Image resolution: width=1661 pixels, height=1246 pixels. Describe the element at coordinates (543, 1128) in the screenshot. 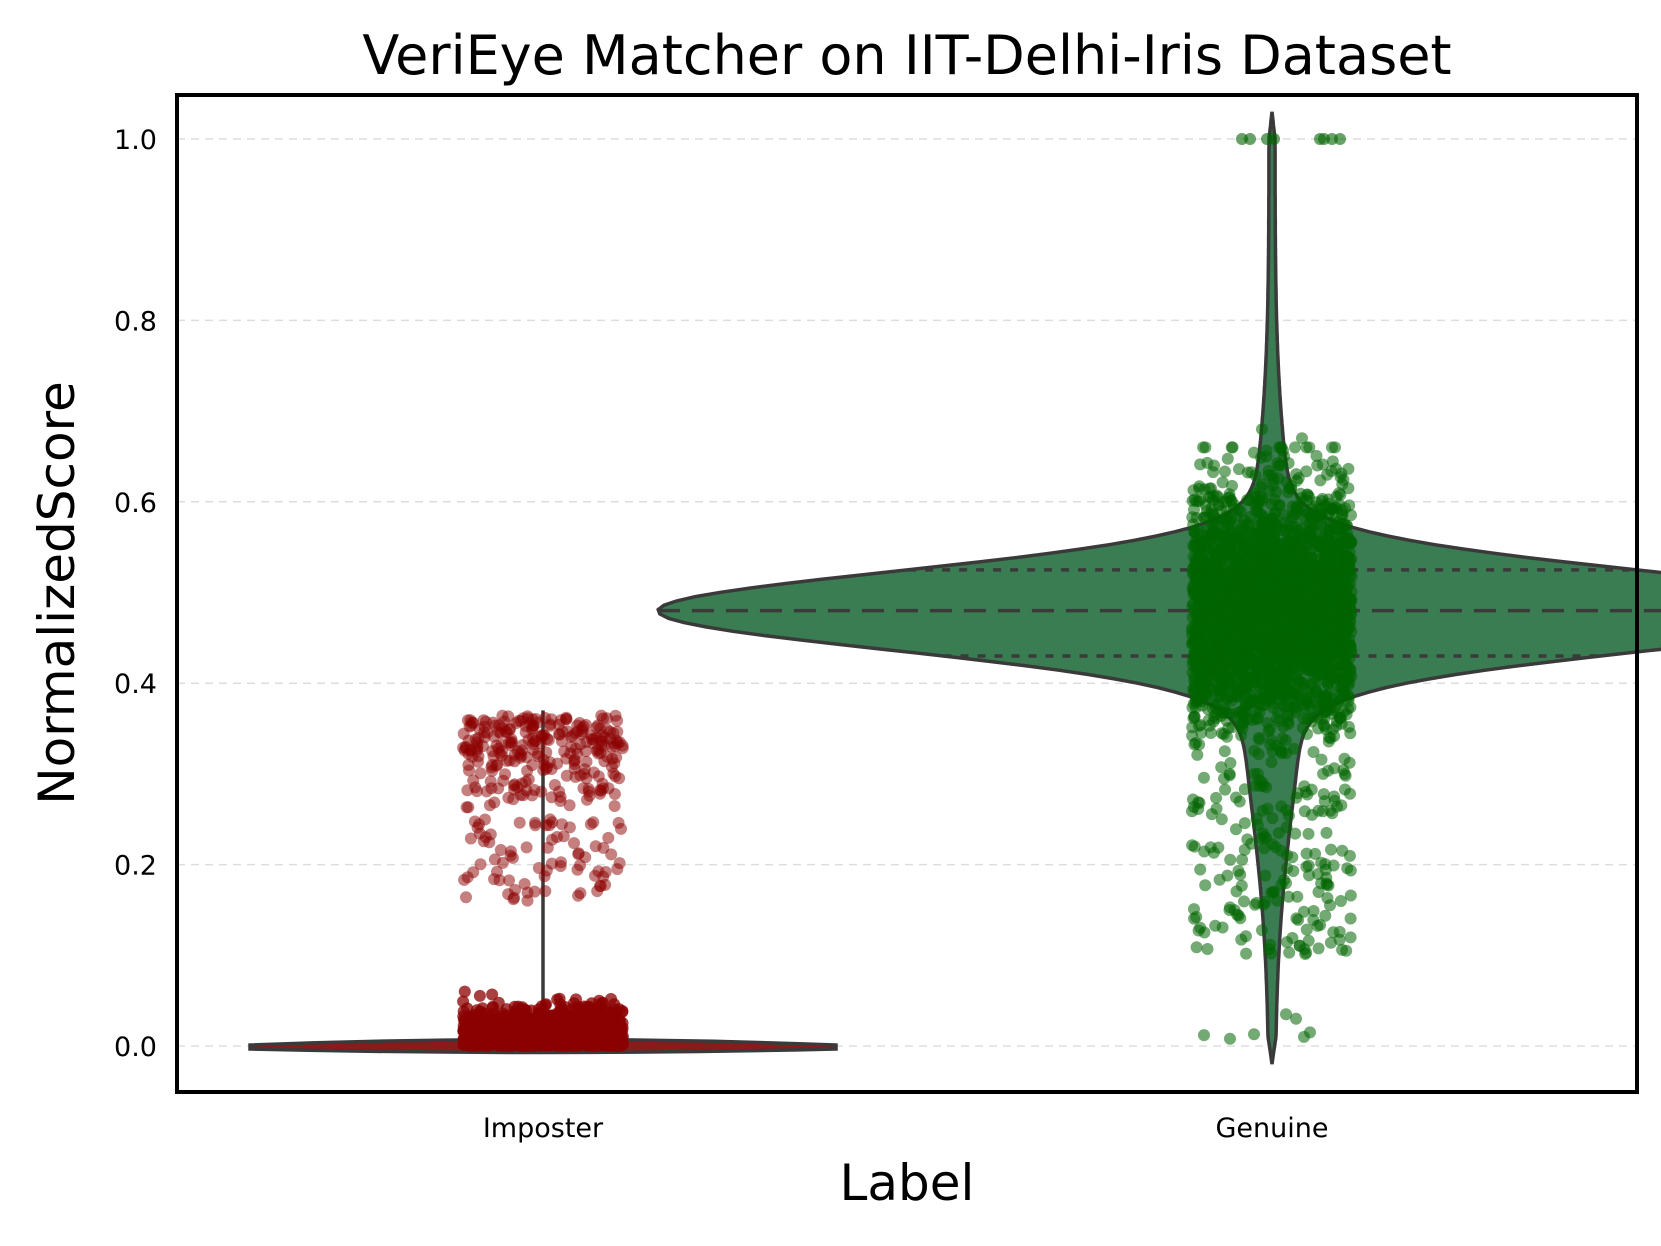

I see `x-tick-label: Imposter` at that location.